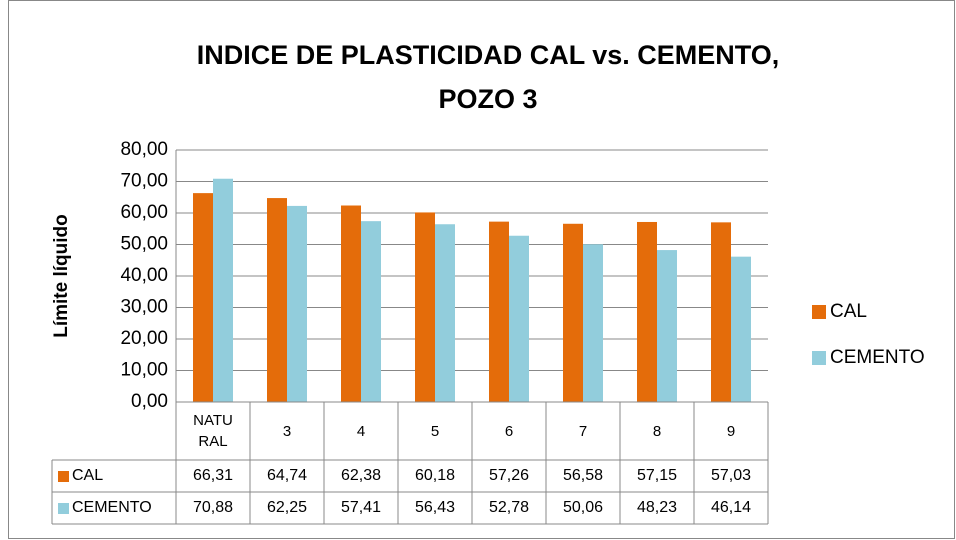 The image size is (956, 540). I want to click on y-tick-label: 10,00, so click(144, 370).